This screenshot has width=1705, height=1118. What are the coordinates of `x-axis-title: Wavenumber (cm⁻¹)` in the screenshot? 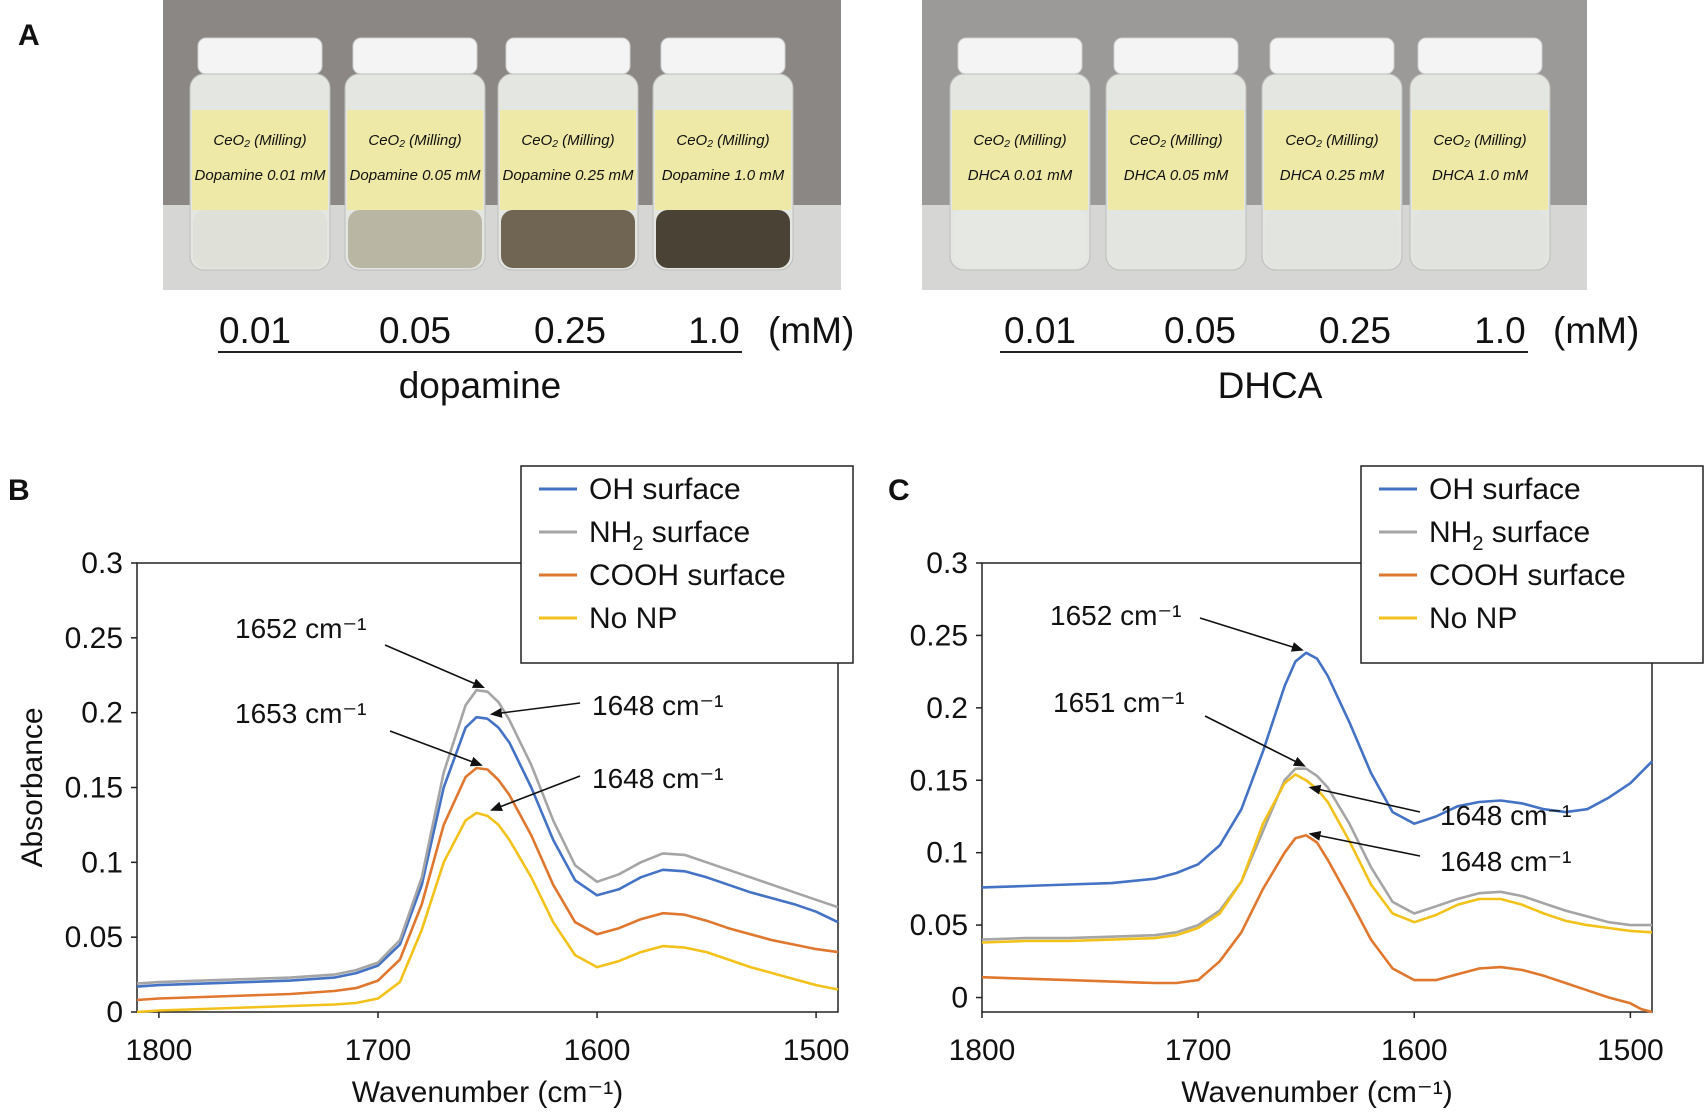 It's located at (1316, 1092).